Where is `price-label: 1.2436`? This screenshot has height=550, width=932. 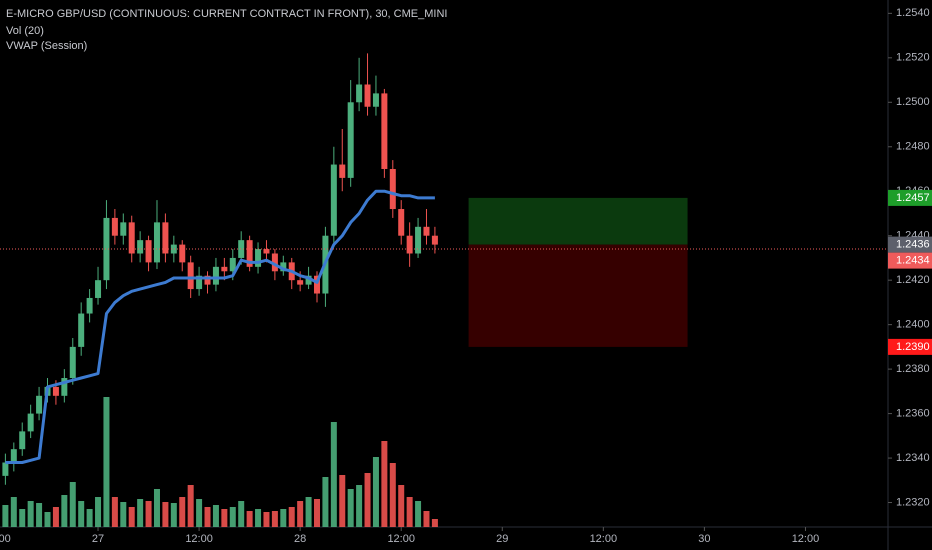
price-label: 1.2436 is located at coordinates (913, 245).